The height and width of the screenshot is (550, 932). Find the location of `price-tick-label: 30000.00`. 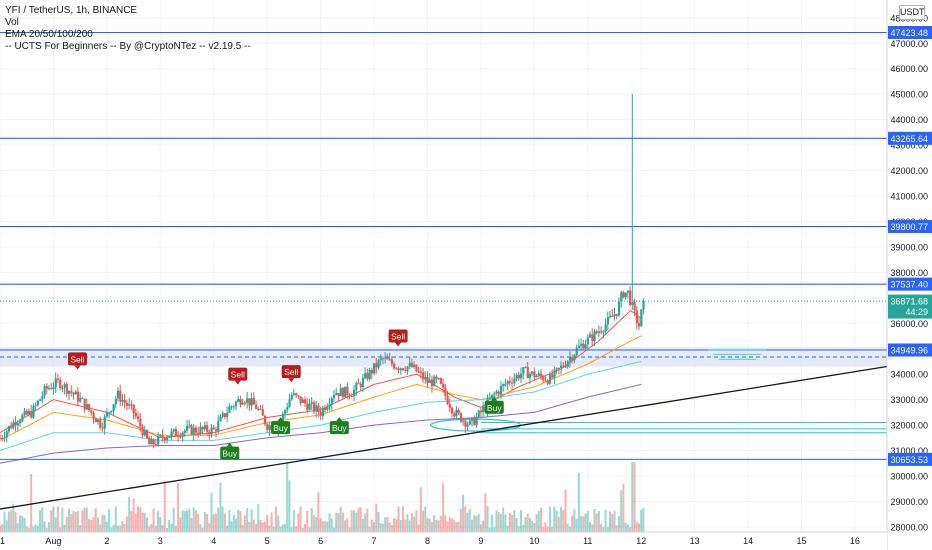

price-tick-label: 30000.00 is located at coordinates (909, 477).